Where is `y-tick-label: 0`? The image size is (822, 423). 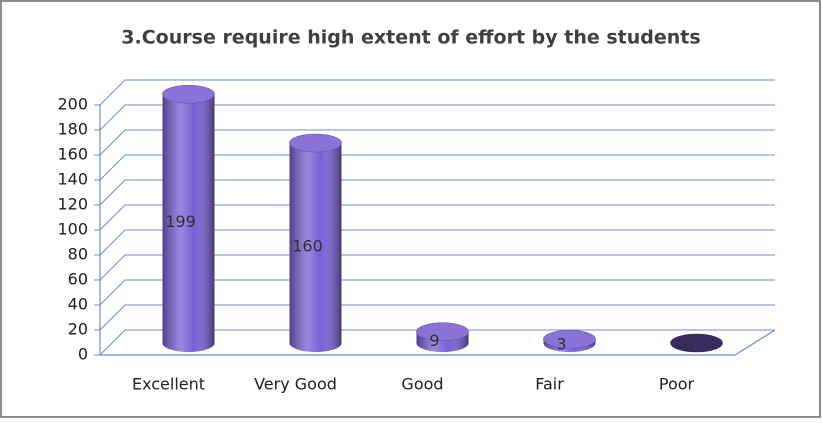 y-tick-label: 0 is located at coordinates (83, 354).